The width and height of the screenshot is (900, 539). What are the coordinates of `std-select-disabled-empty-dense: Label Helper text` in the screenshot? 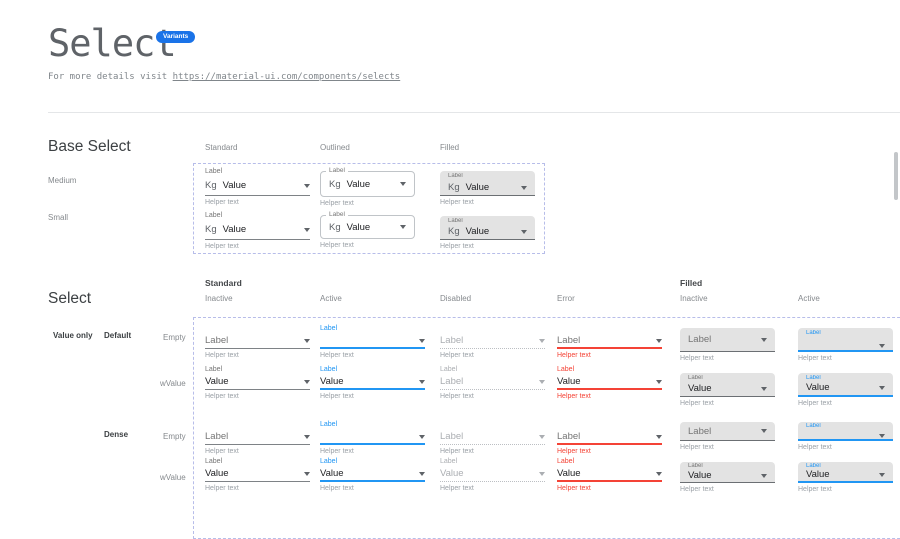 It's located at (492, 437).